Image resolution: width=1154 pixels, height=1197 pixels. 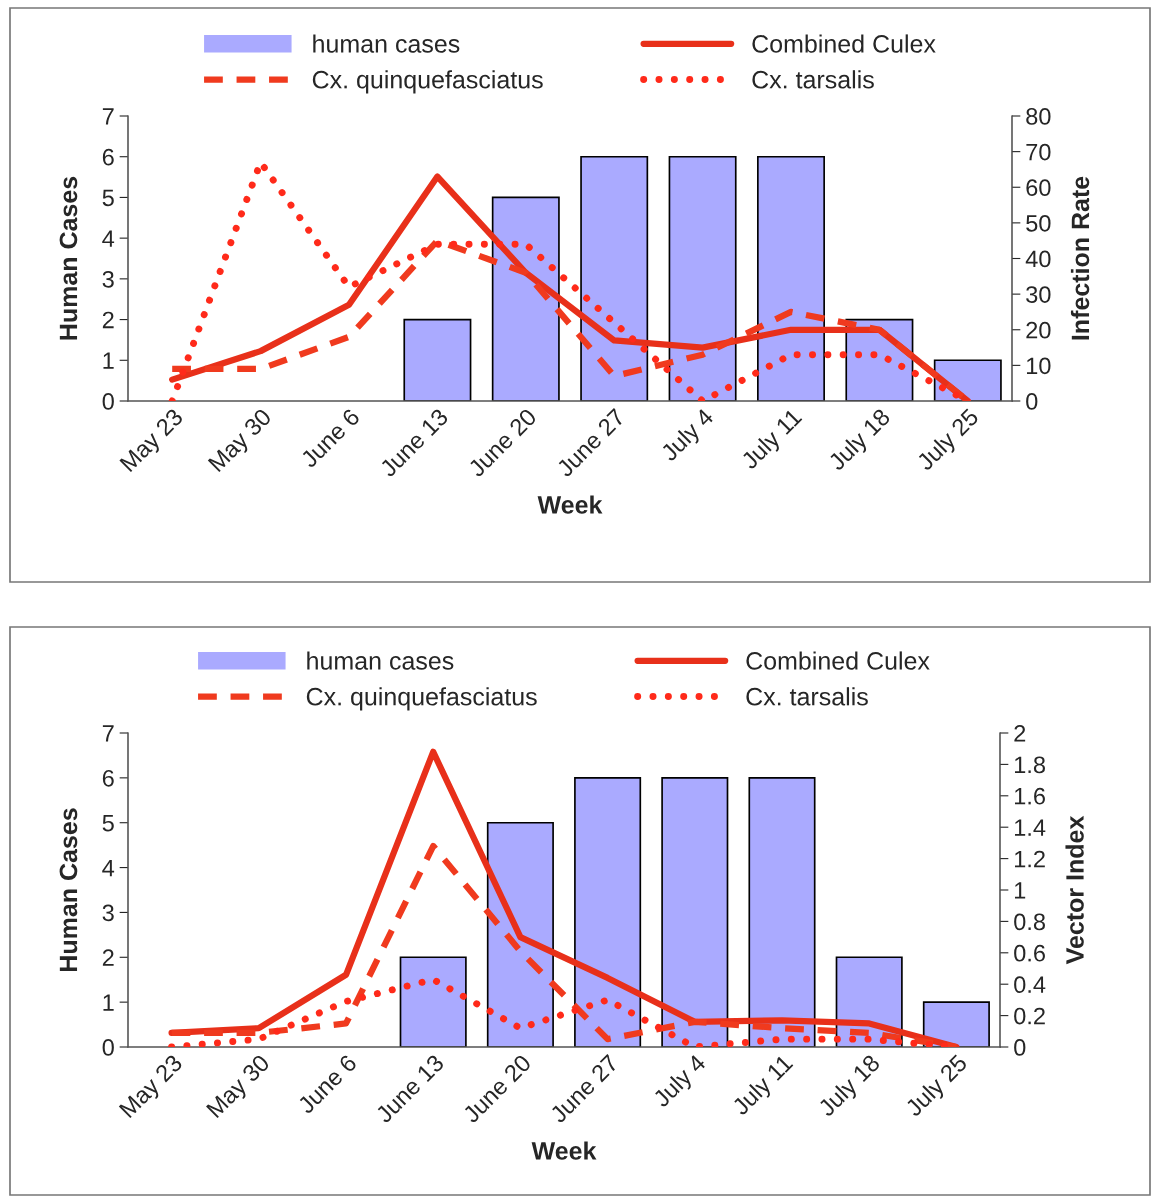 What do you see at coordinates (1038, 188) in the screenshot?
I see `y2-tick-label: 60` at bounding box center [1038, 188].